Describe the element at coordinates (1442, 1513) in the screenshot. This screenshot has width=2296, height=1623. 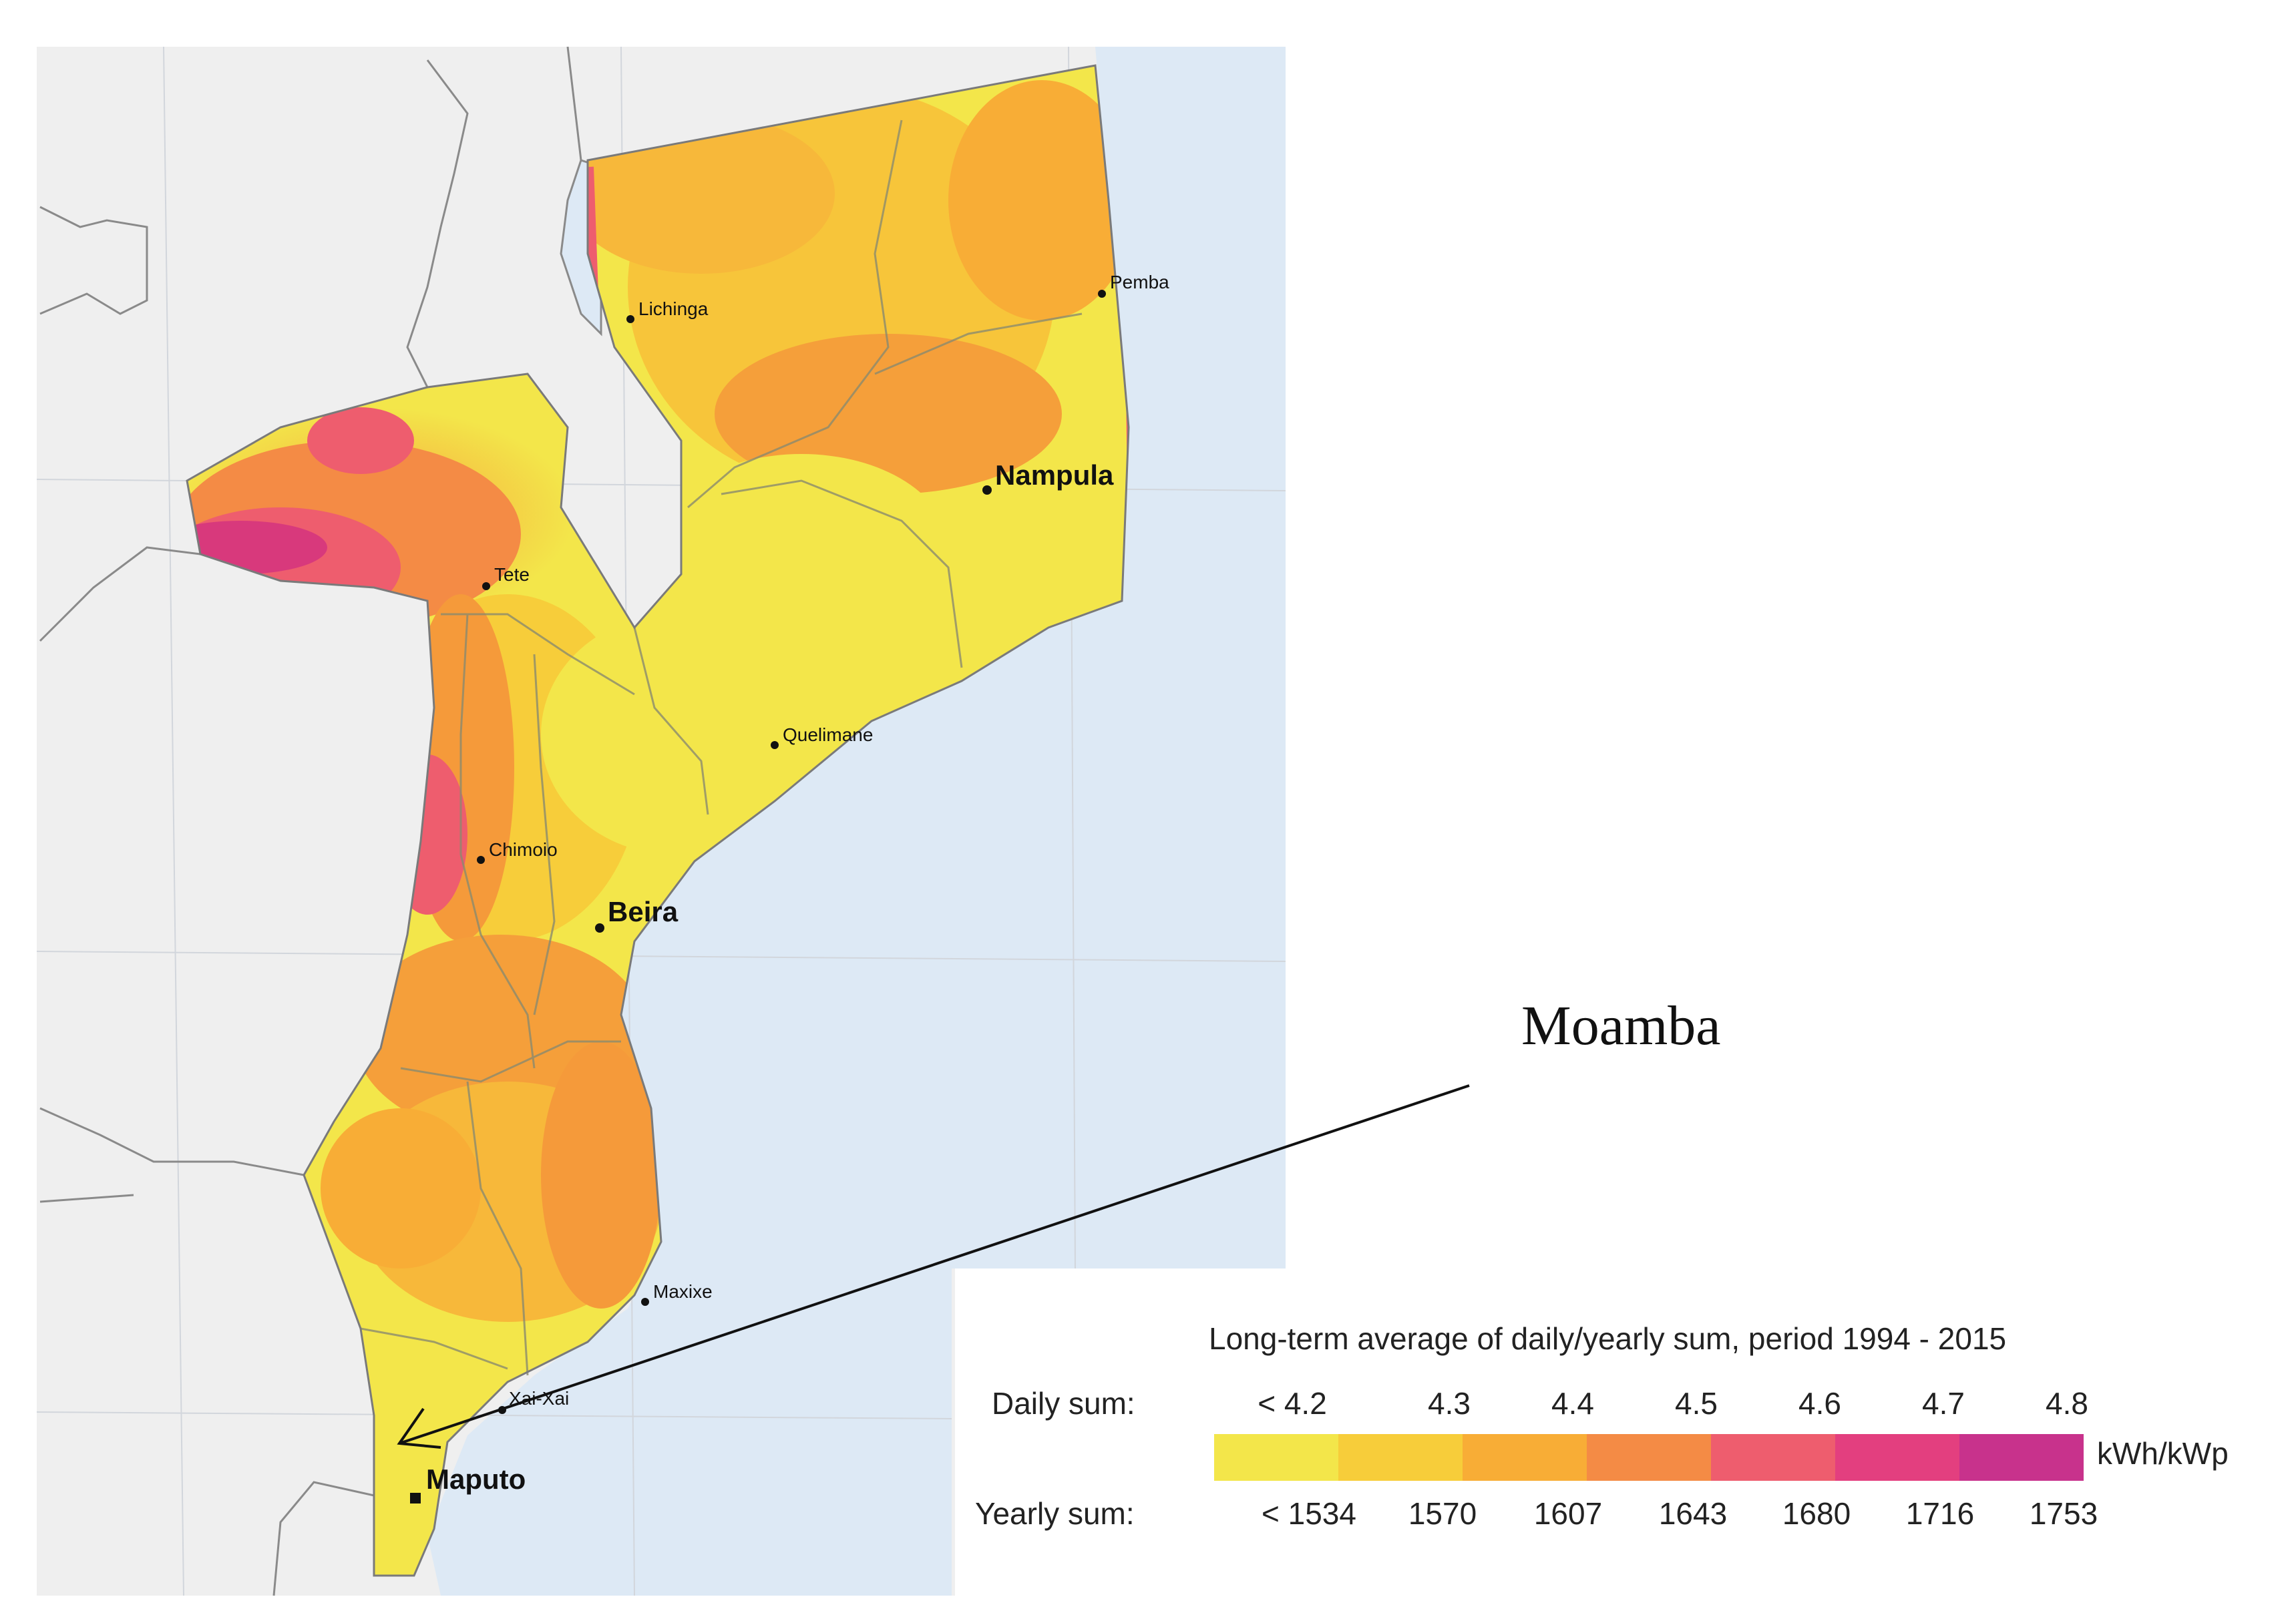
I see `yearly-tick: 1570` at that location.